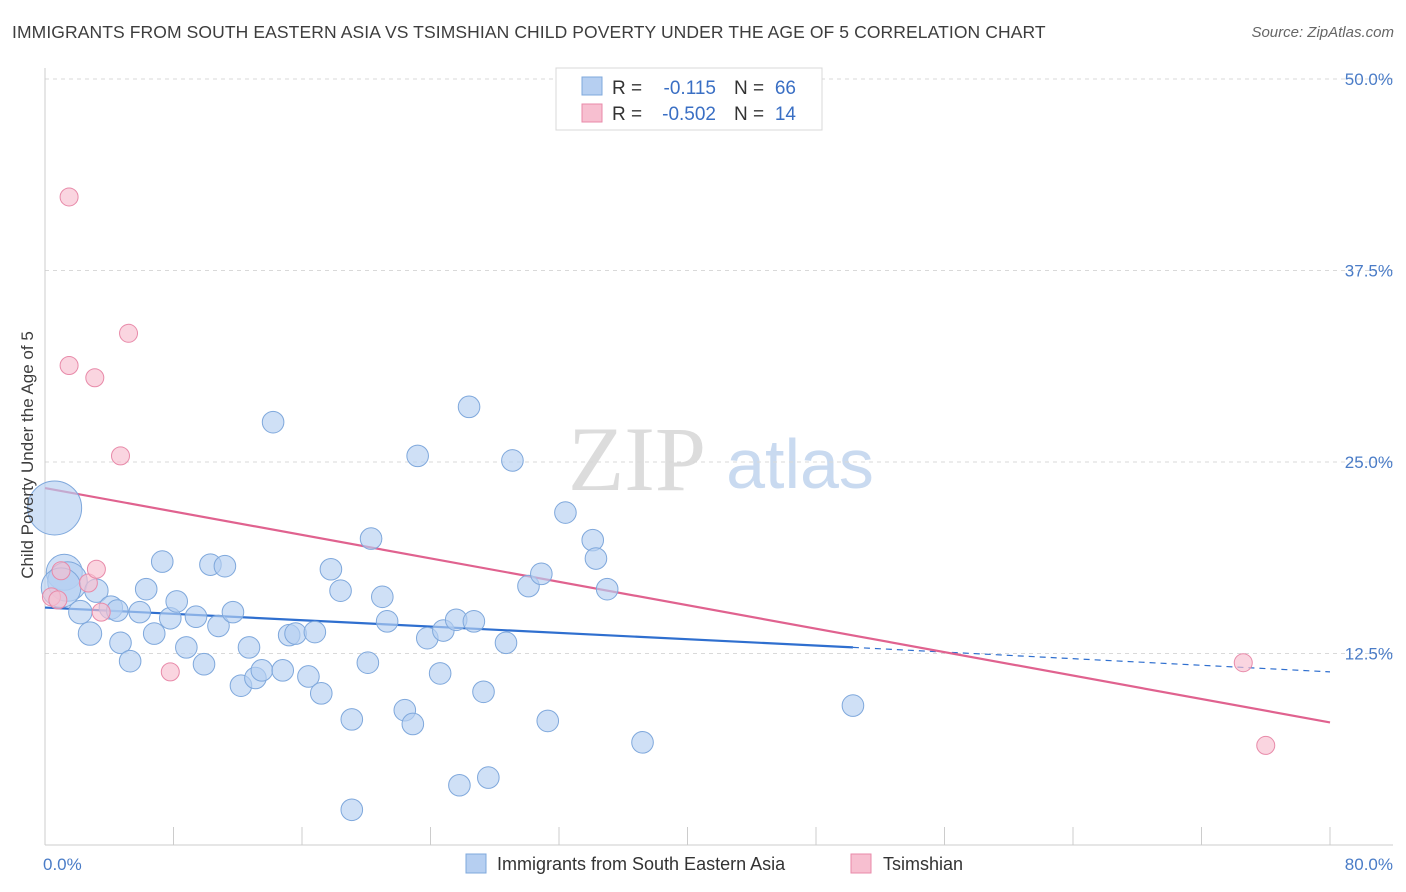 The width and height of the screenshot is (1406, 892). What do you see at coordinates (627, 114) in the screenshot?
I see `legend-r-label-2: R =` at bounding box center [627, 114].